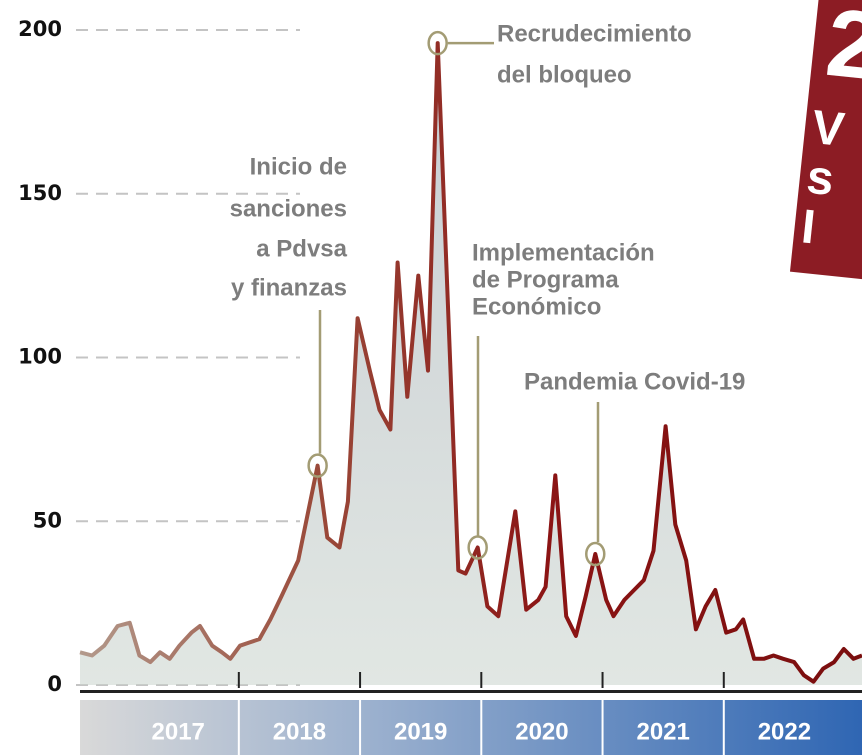  I want to click on y-tick-label: 100, so click(40, 357).